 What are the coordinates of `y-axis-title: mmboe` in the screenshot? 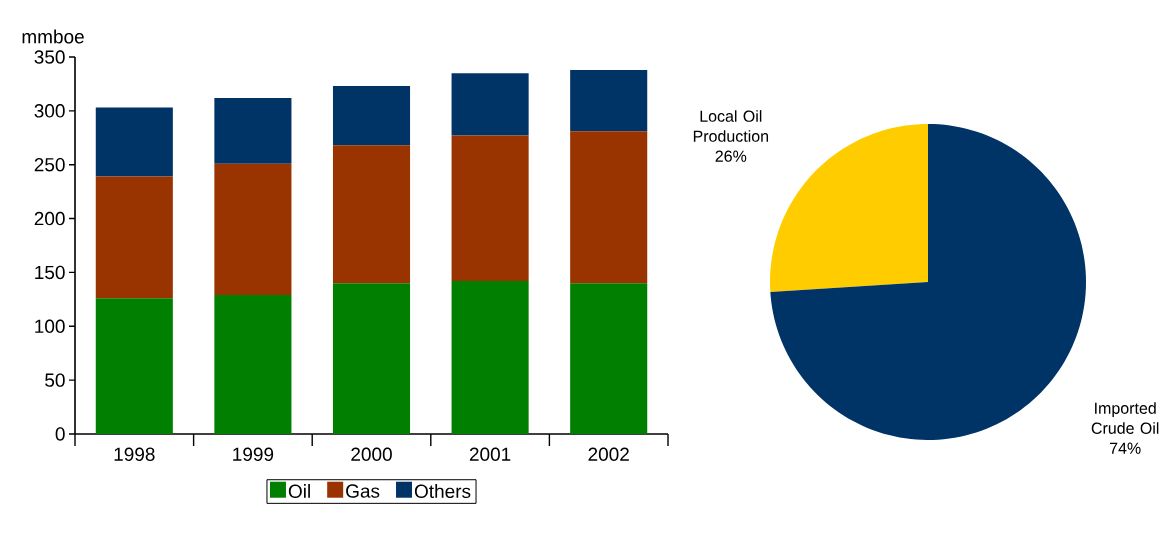 It's located at (53, 36).